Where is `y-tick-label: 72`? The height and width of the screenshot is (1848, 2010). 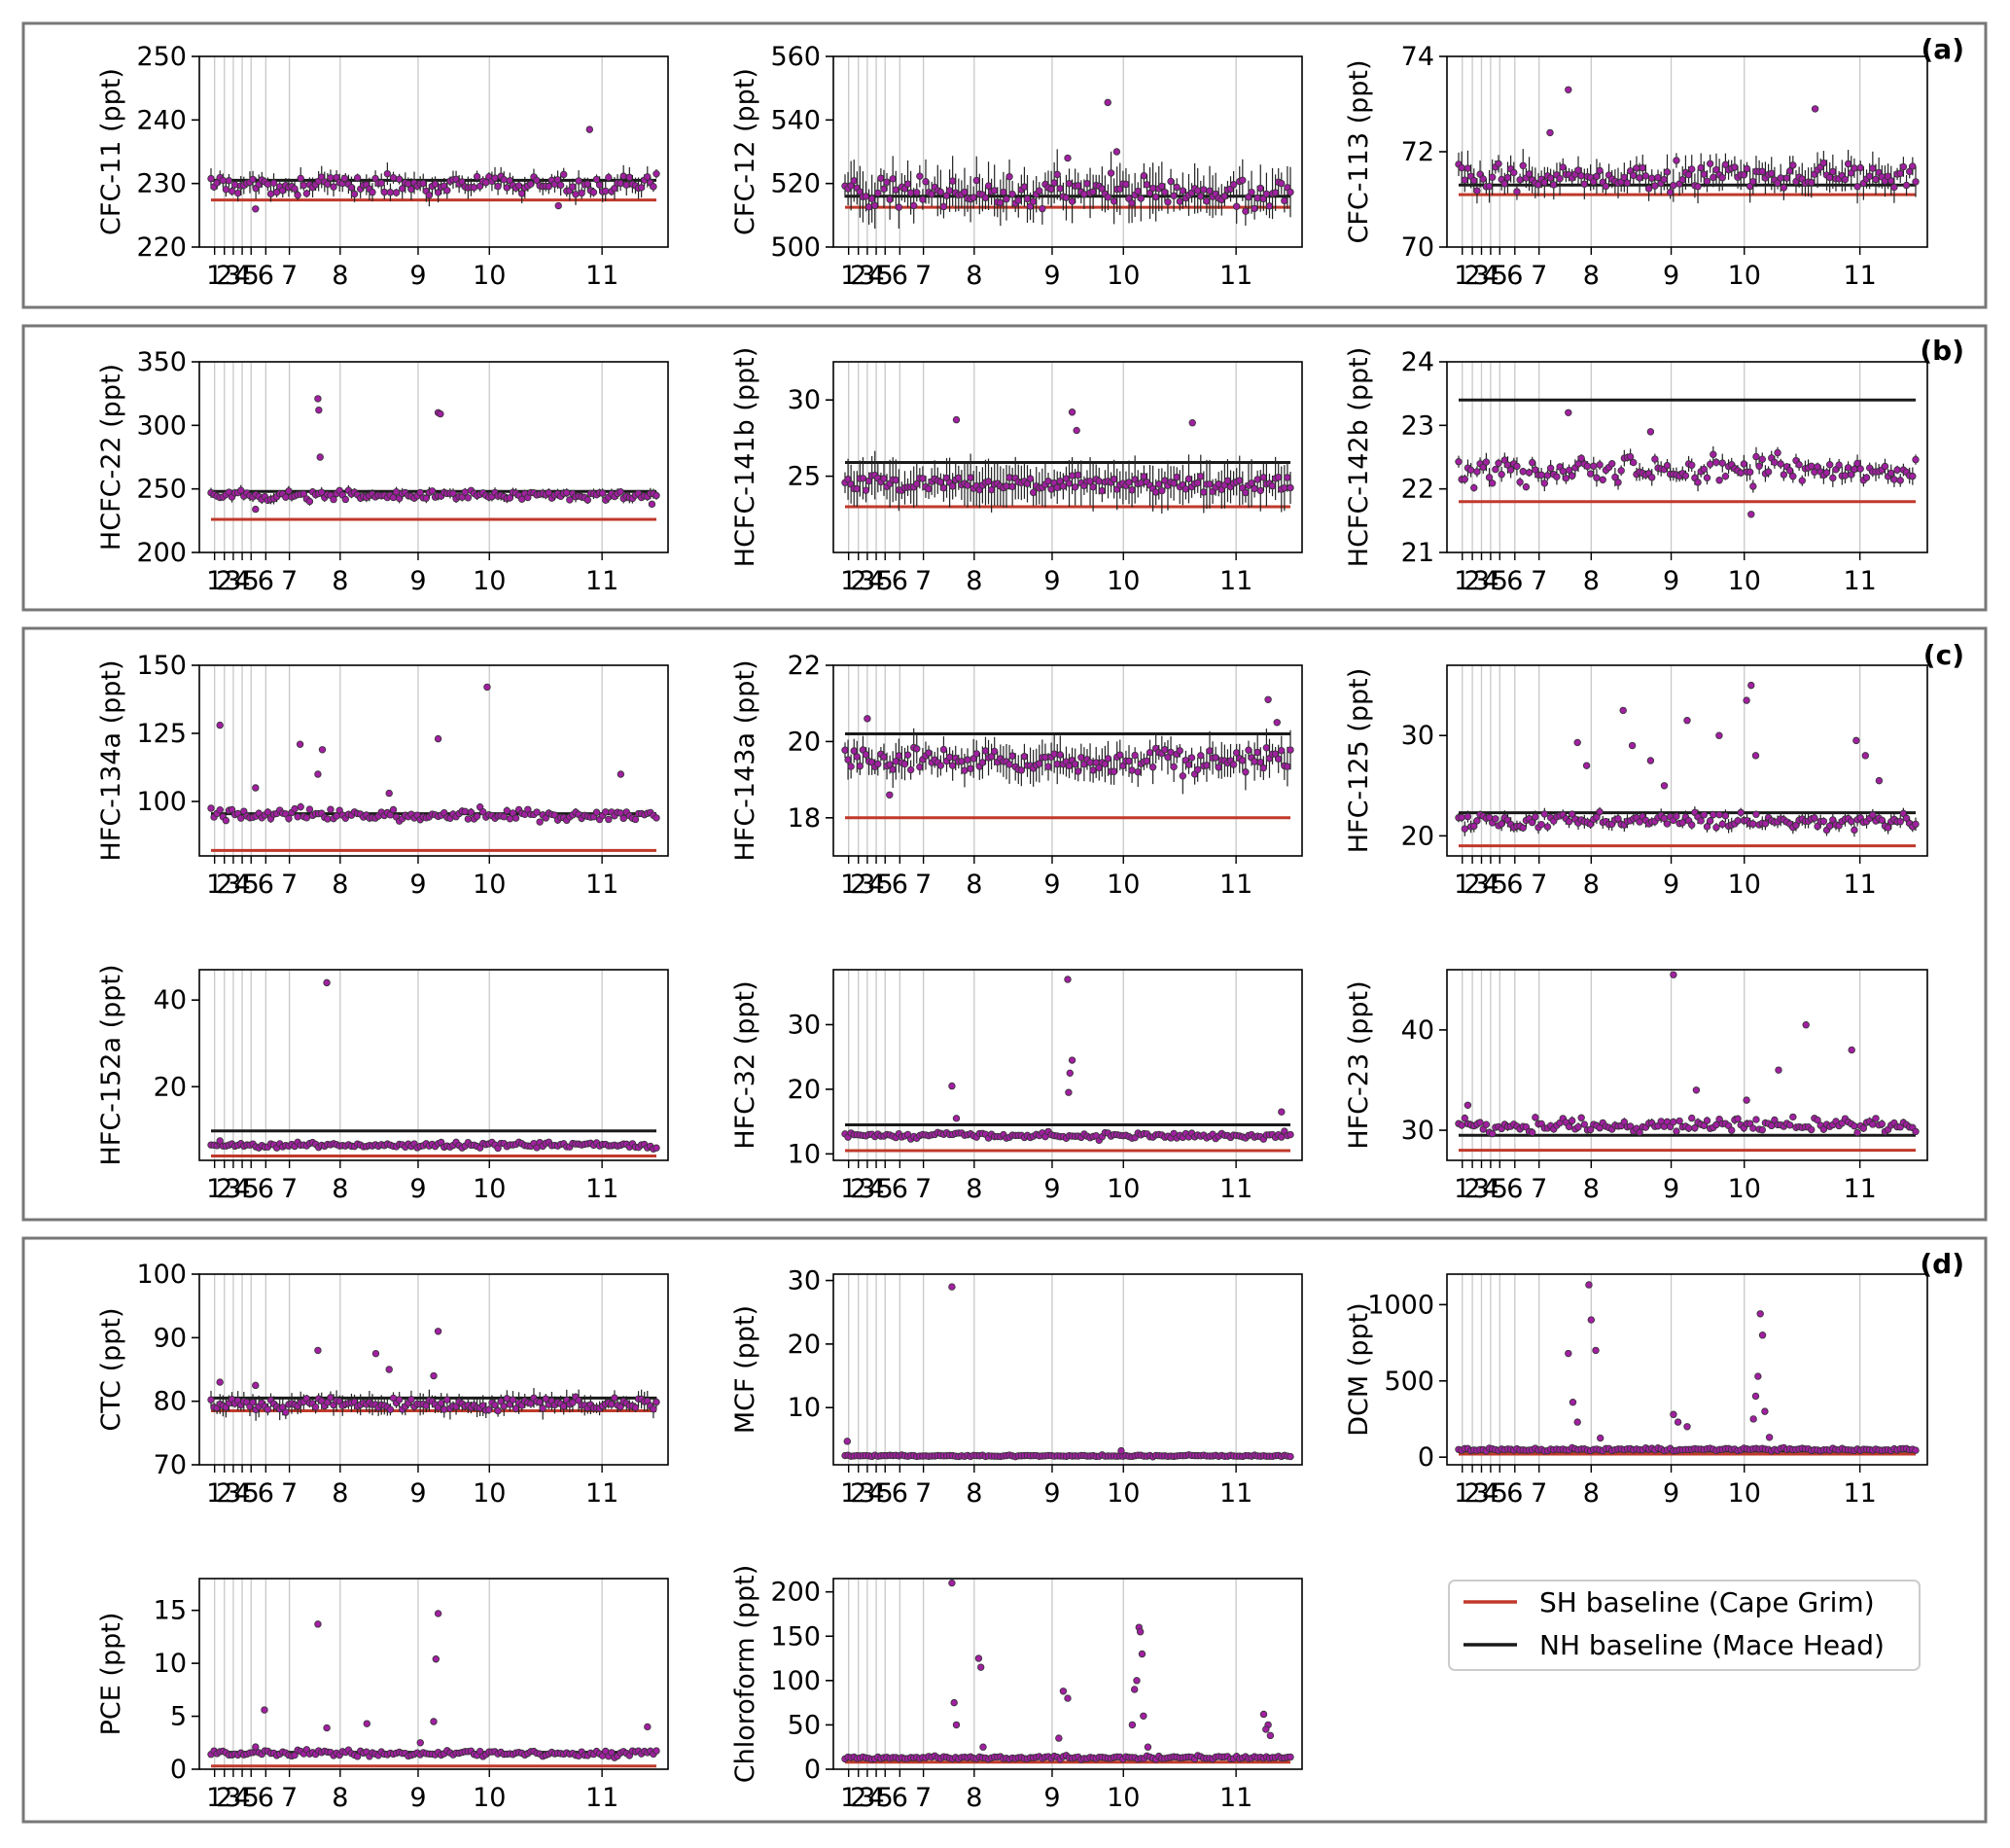
y-tick-label: 72 is located at coordinates (1417, 152).